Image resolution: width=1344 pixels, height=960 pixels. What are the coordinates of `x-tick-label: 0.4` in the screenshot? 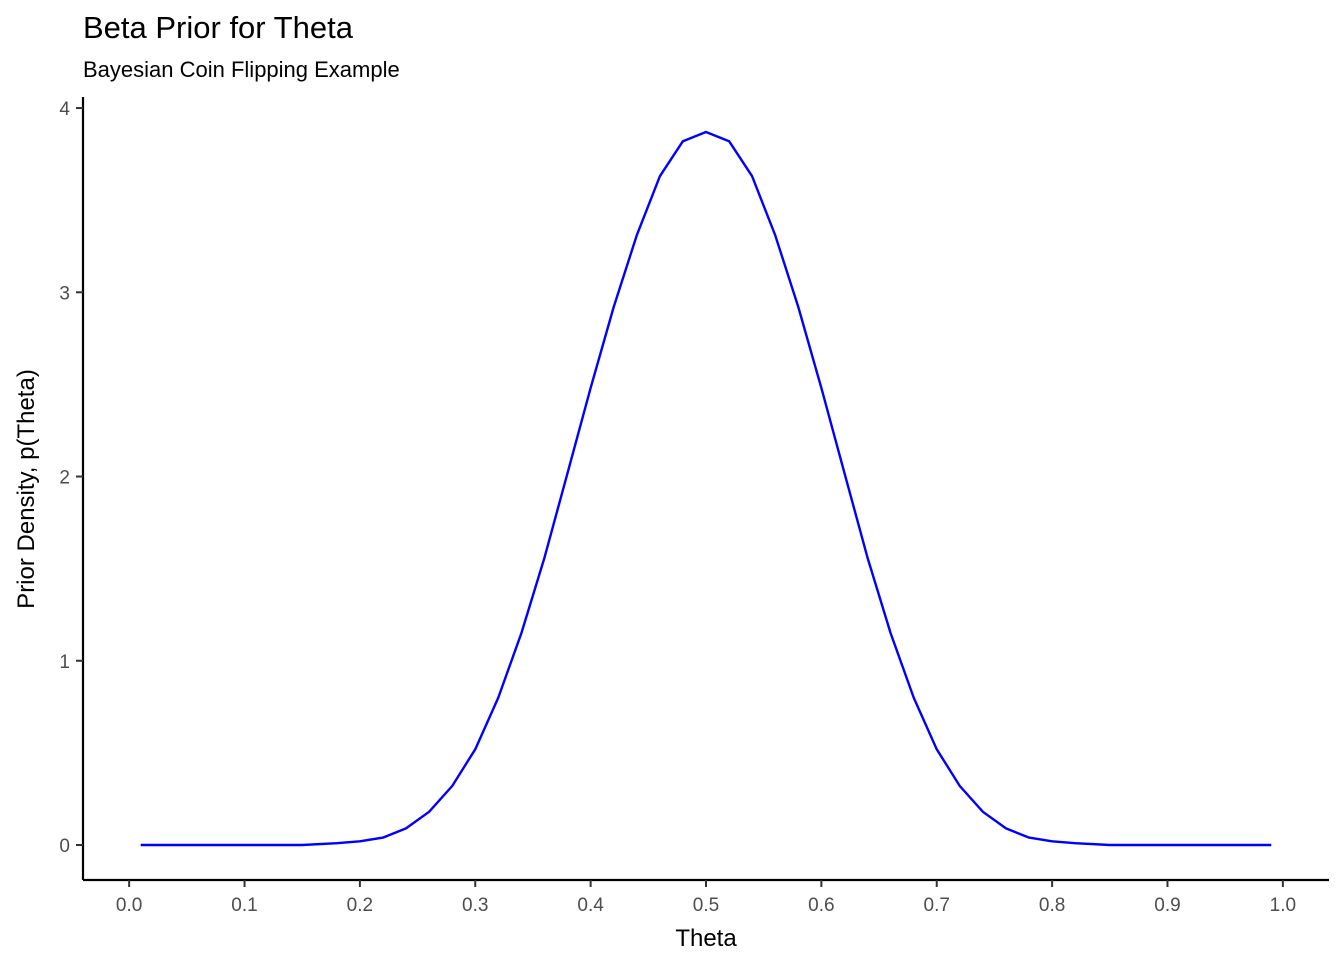 It's located at (590, 905).